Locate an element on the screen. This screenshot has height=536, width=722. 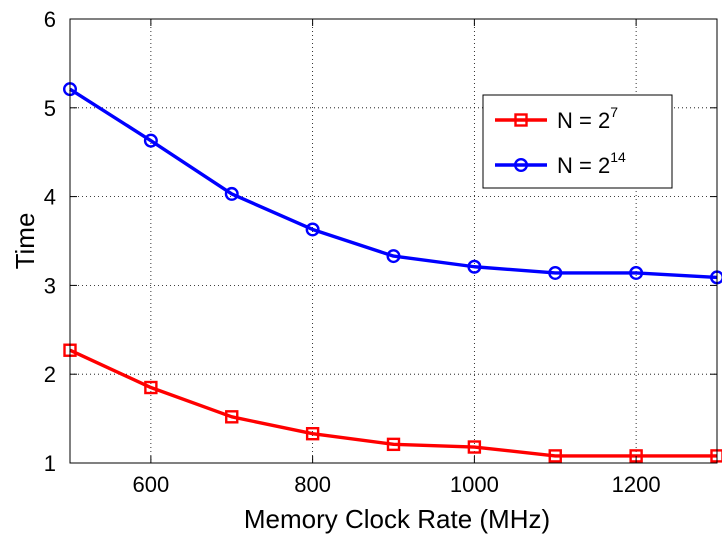
legend-label-exponent: 7 is located at coordinates (614, 112).